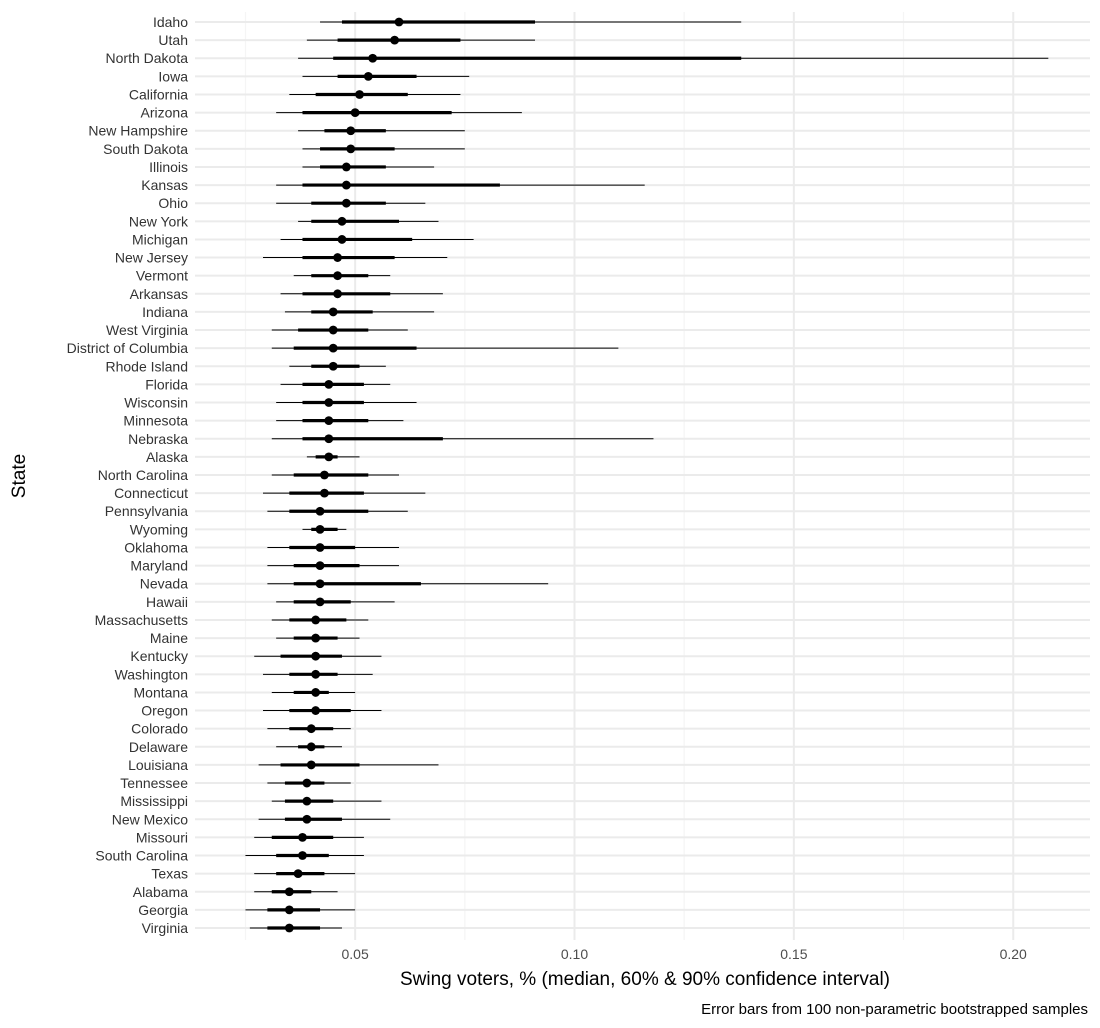  Describe the element at coordinates (159, 221) in the screenshot. I see `y-tick-label: New York` at that location.